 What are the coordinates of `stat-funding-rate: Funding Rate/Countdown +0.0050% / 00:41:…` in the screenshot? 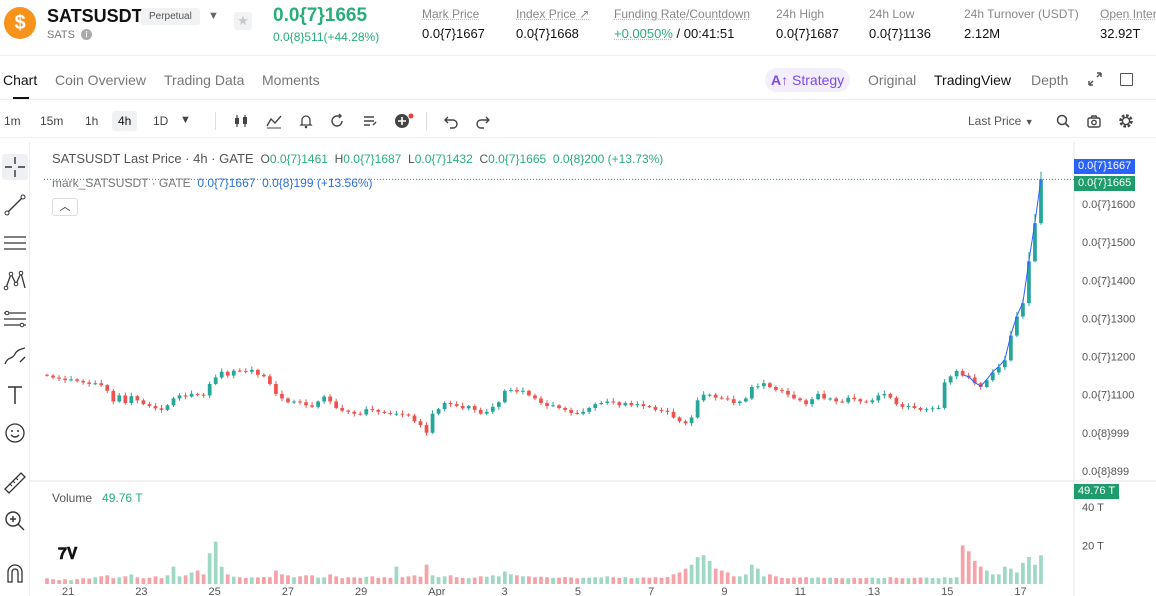 It's located at (682, 24).